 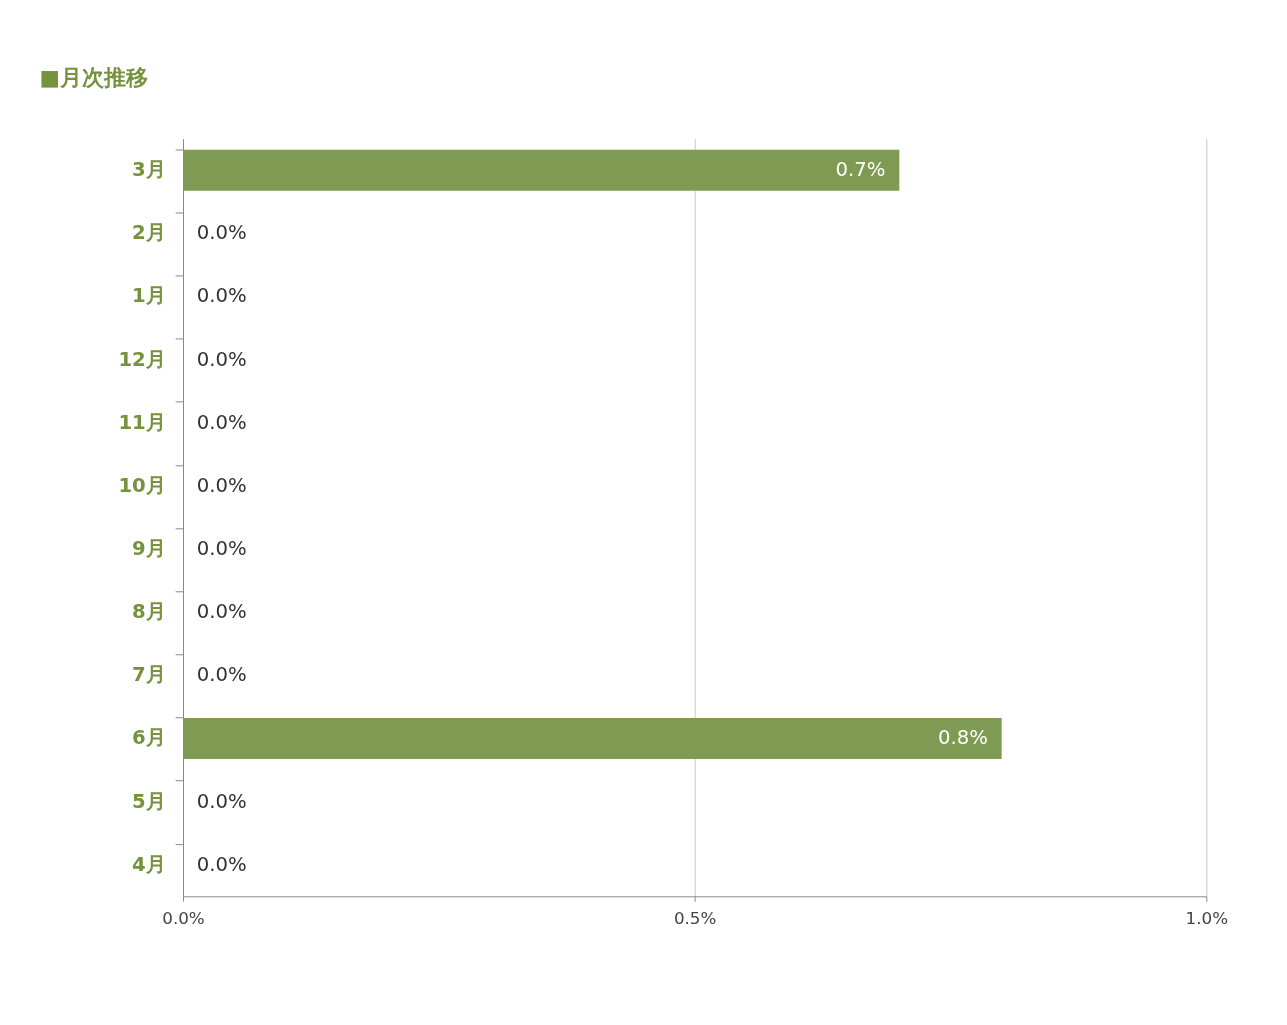 What do you see at coordinates (149, 864) in the screenshot?
I see `y-tick-label: 4月` at bounding box center [149, 864].